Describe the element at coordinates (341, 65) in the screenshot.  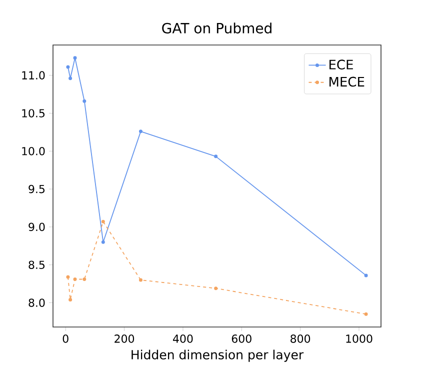
I see `legend-label: ECE` at that location.